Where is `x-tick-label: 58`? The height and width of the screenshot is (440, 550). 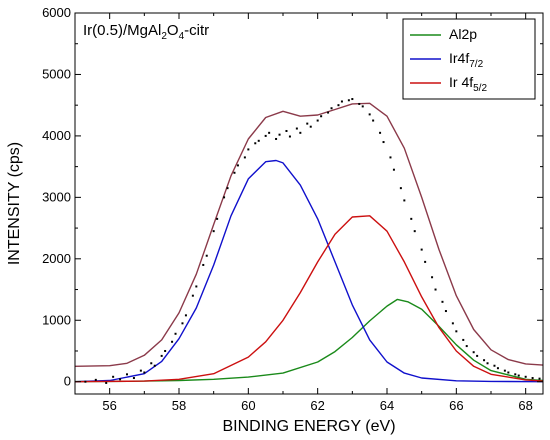 x-tick-label: 58 is located at coordinates (179, 405).